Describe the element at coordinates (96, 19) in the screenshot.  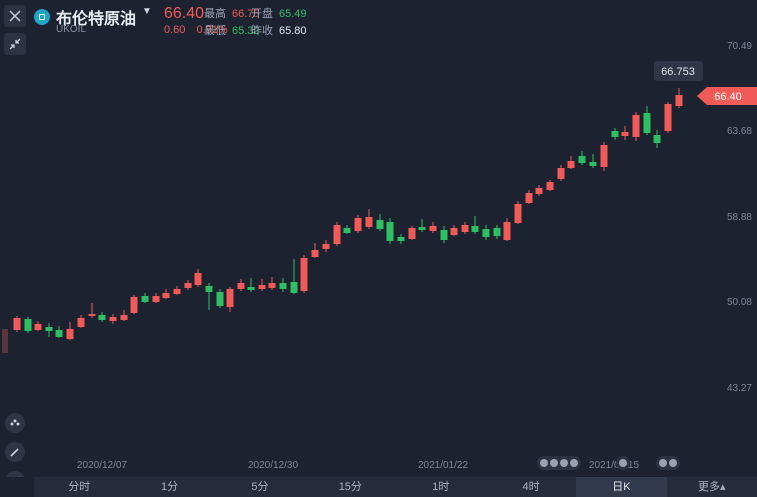
I see `instrument-title: 布伦特原油` at that location.